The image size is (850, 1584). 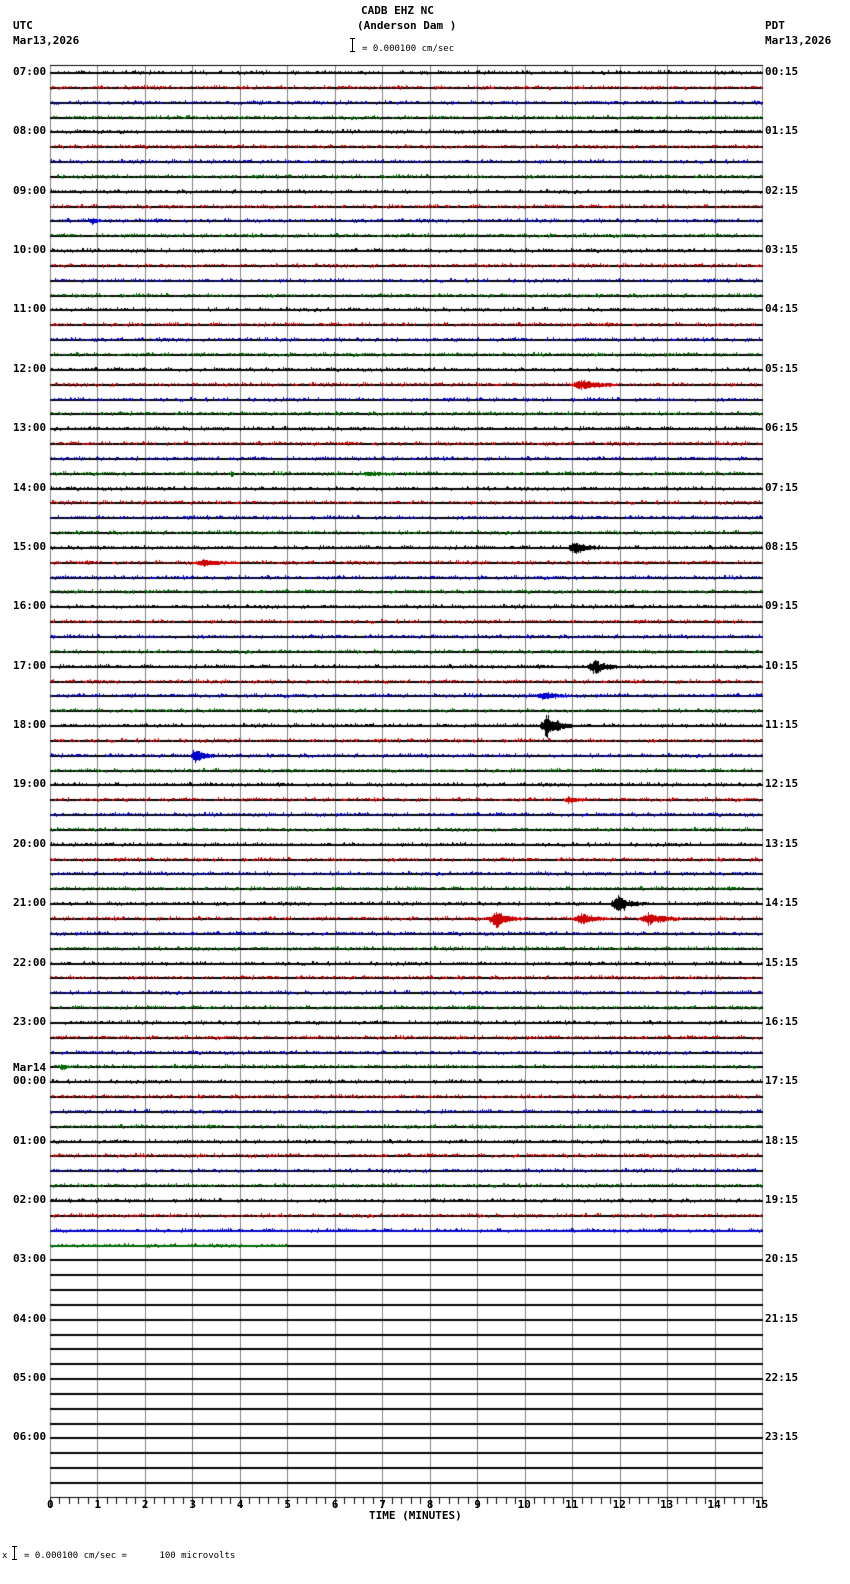 I want to click on left-time-label: 22:00, so click(x=30, y=962).